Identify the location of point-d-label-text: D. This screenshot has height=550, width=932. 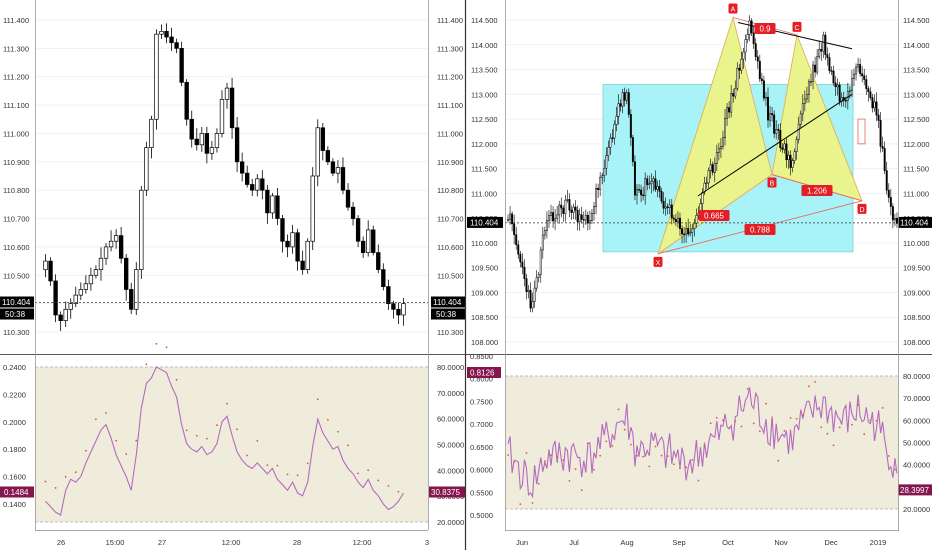
(861, 210).